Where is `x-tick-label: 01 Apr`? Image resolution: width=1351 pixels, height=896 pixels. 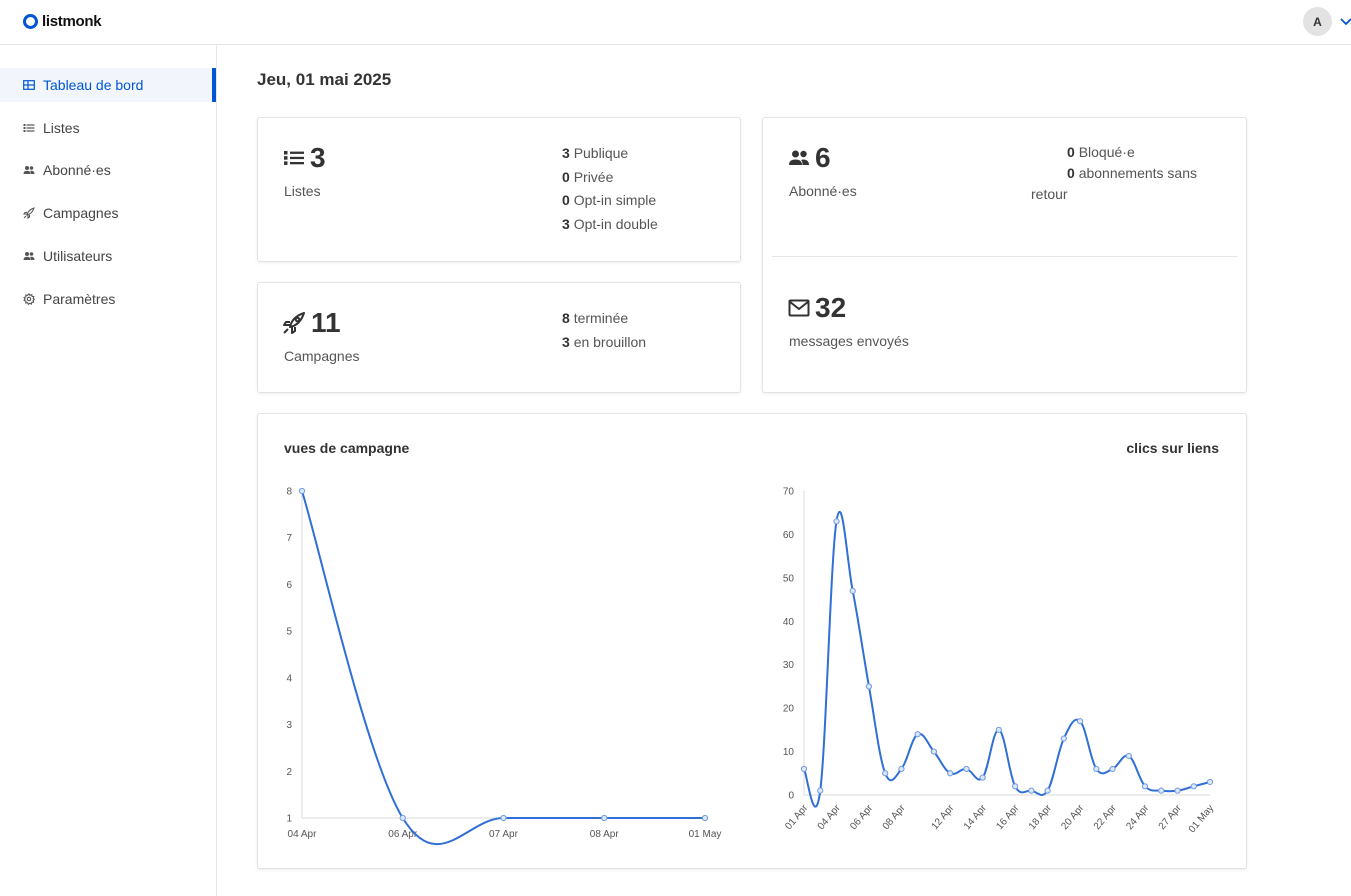
x-tick-label: 01 Apr is located at coordinates (796, 817).